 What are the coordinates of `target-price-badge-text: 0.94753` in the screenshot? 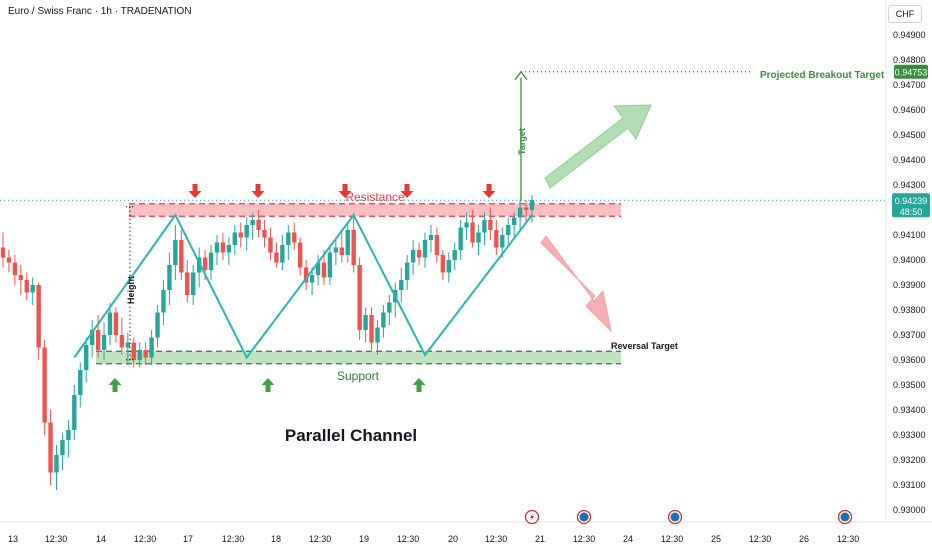 It's located at (911, 72).